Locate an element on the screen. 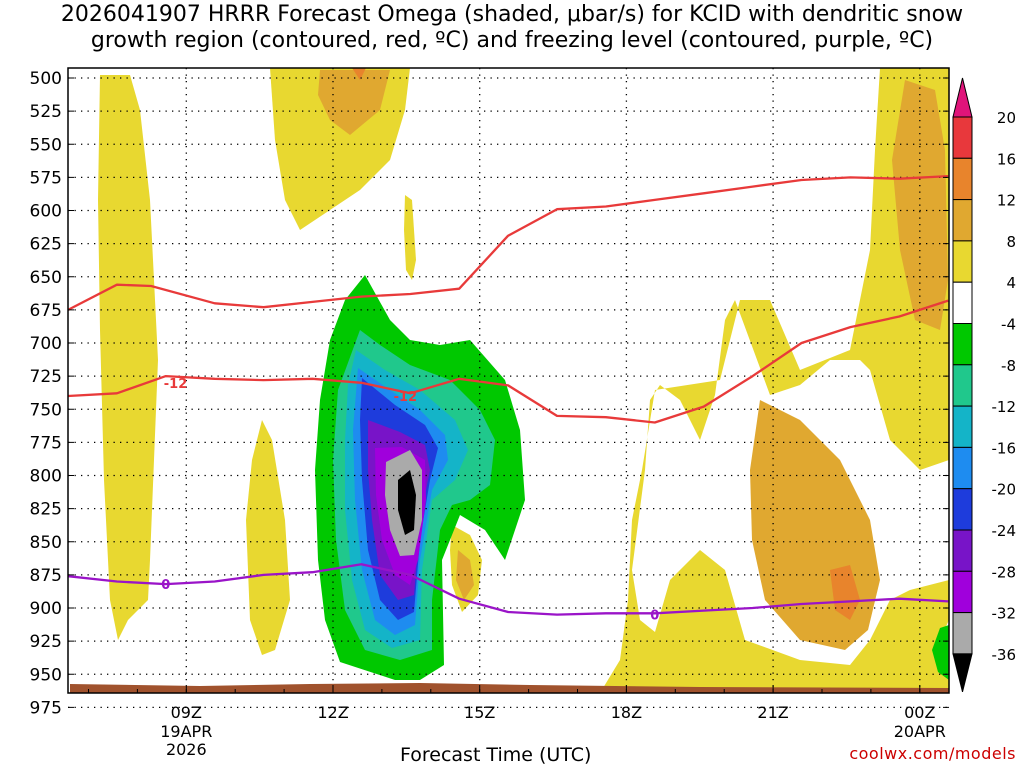 The width and height of the screenshot is (1024, 768). y-tick-label: 900 is located at coordinates (46, 609).